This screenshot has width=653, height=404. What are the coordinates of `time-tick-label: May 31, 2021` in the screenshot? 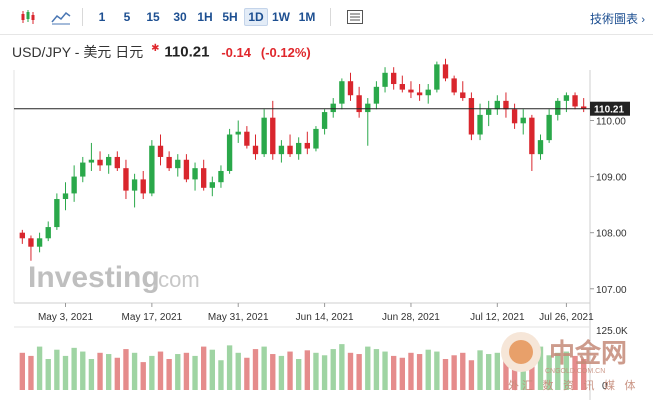 It's located at (238, 317).